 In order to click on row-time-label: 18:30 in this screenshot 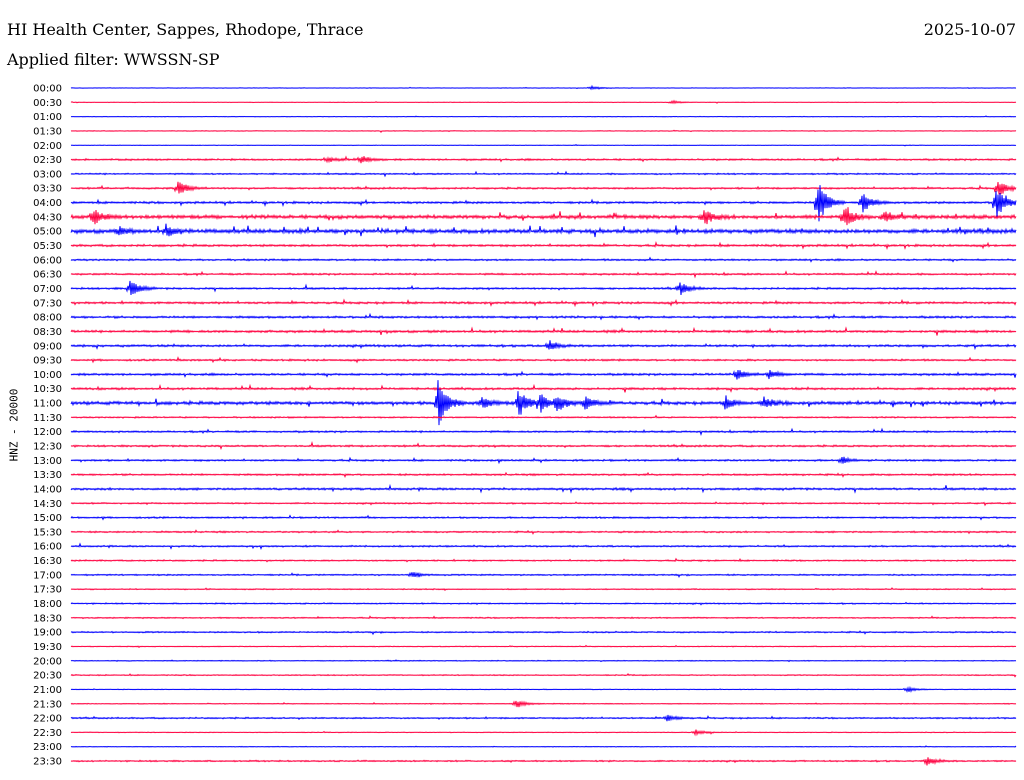, I will do `click(47, 618)`.